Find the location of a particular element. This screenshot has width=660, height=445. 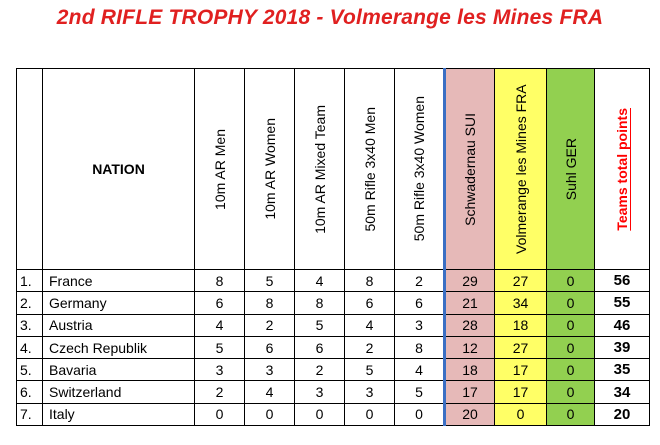

table-row: 6. Switzerland 2 4 3 3 5 17 17 0 34 is located at coordinates (333, 392).